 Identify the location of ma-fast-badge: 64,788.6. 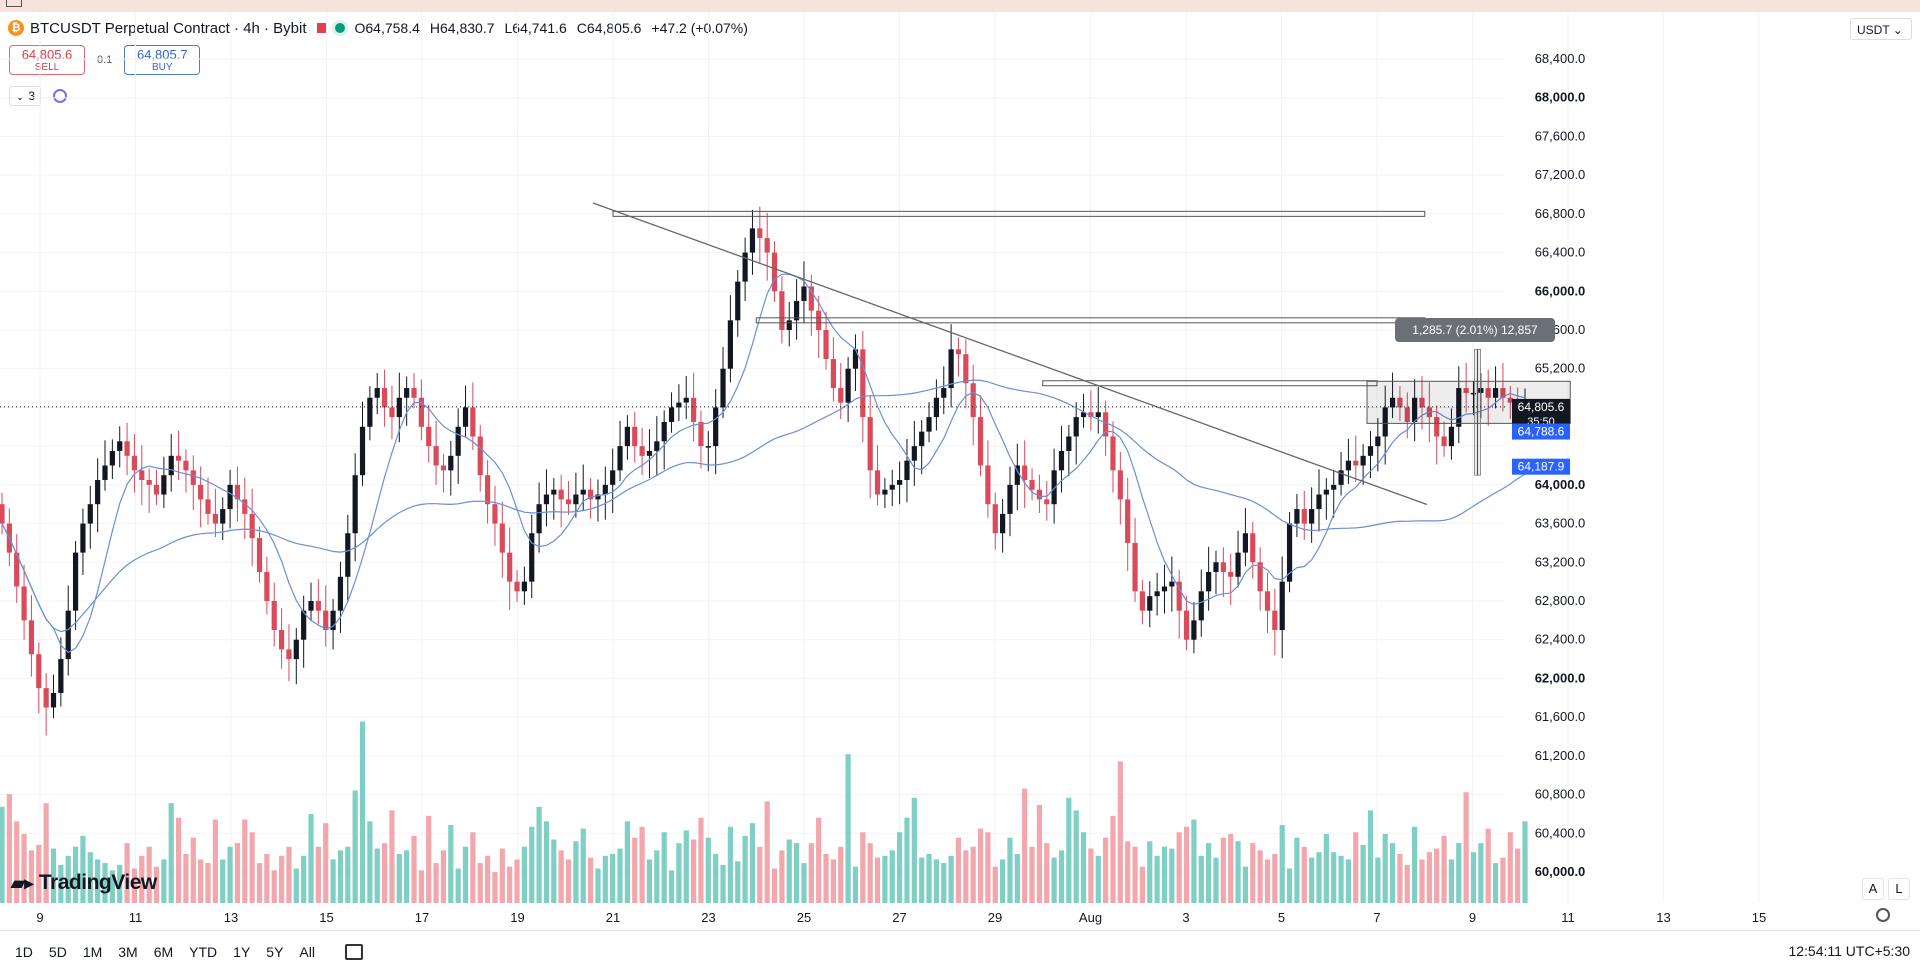
(1541, 432).